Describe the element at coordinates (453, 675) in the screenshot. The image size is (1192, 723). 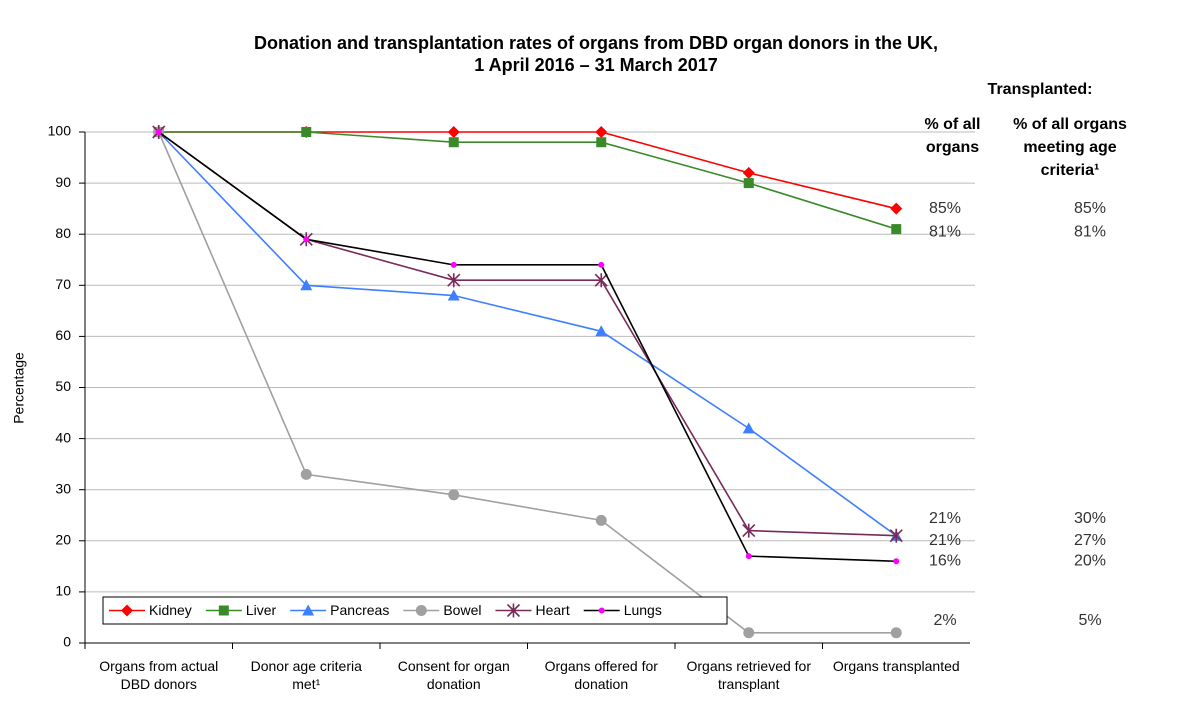
I see `x-tick-label: Consent for organ donation` at that location.